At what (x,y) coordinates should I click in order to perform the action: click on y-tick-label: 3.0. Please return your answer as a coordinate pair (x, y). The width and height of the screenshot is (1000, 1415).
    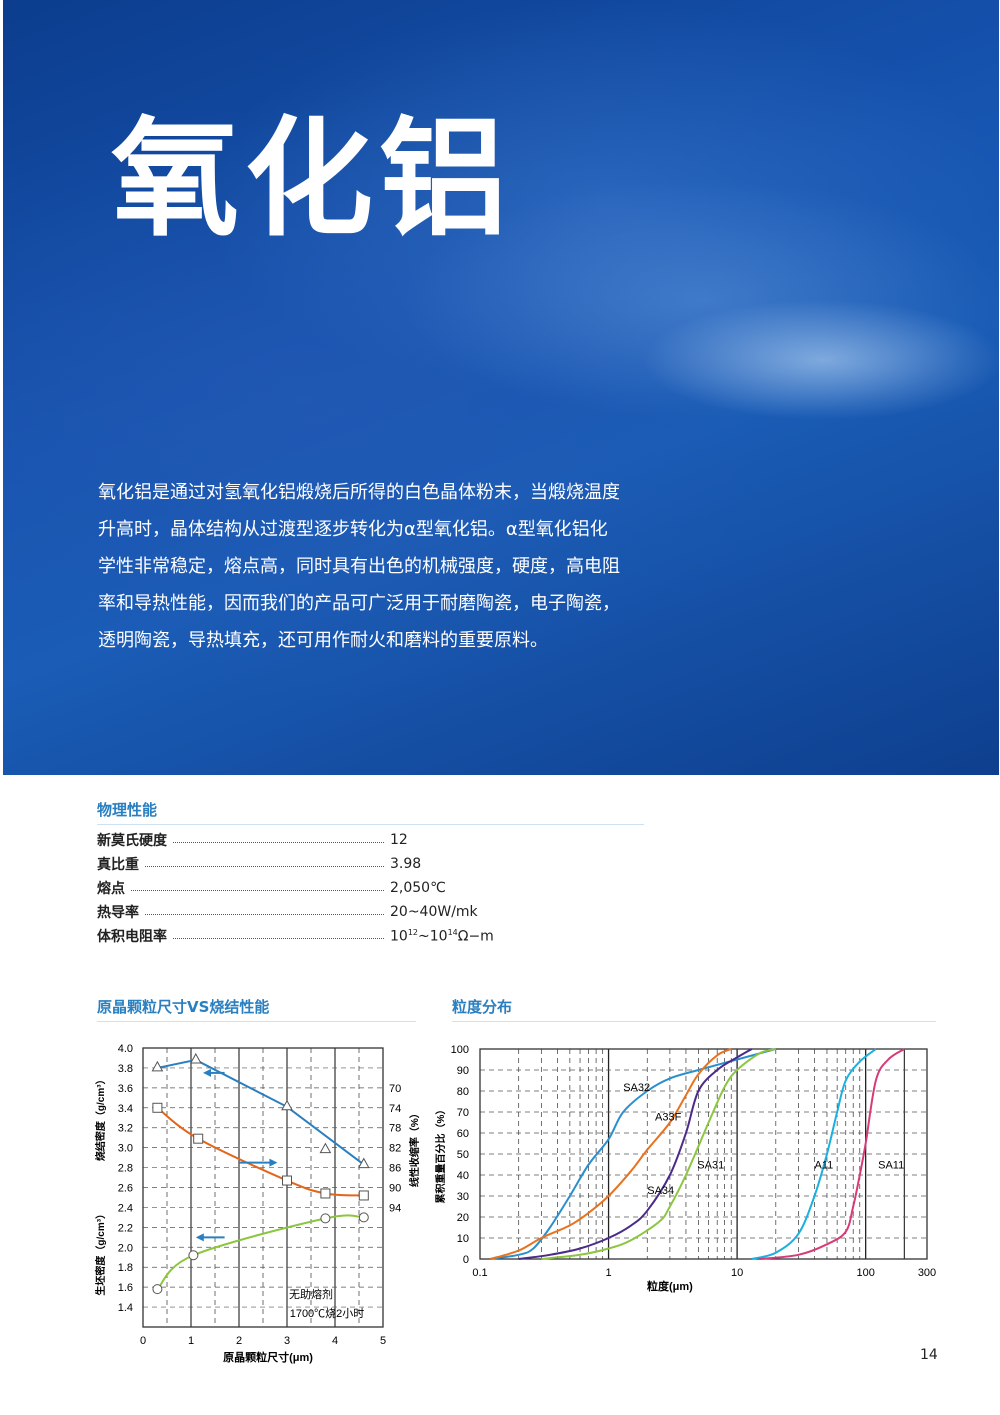
    Looking at the image, I should click on (125, 1149).